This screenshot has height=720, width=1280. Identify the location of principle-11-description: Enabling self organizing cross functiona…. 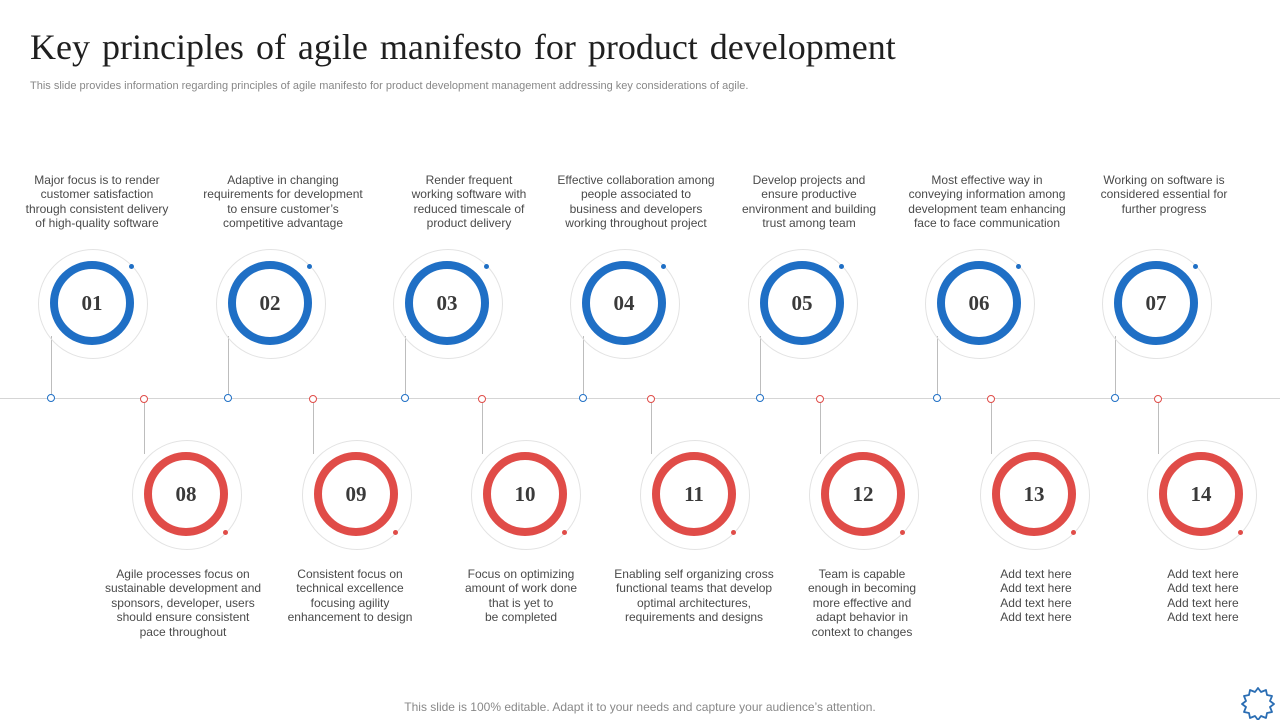
(694, 596).